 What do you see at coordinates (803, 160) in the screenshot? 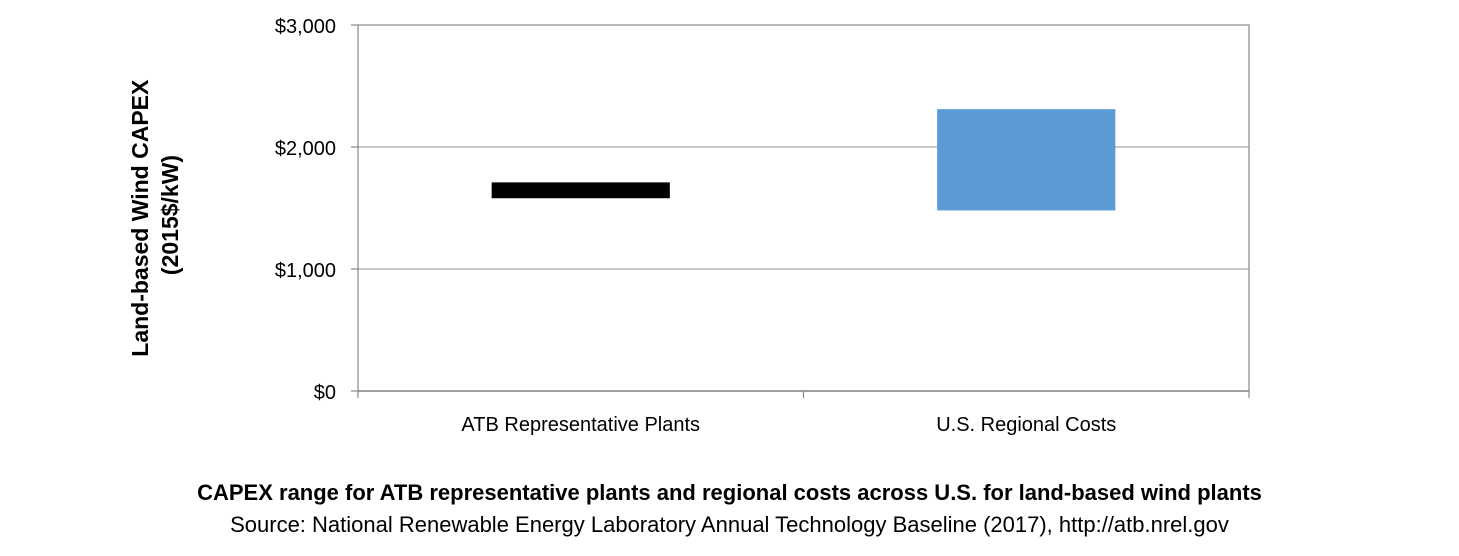
I see `bars` at bounding box center [803, 160].